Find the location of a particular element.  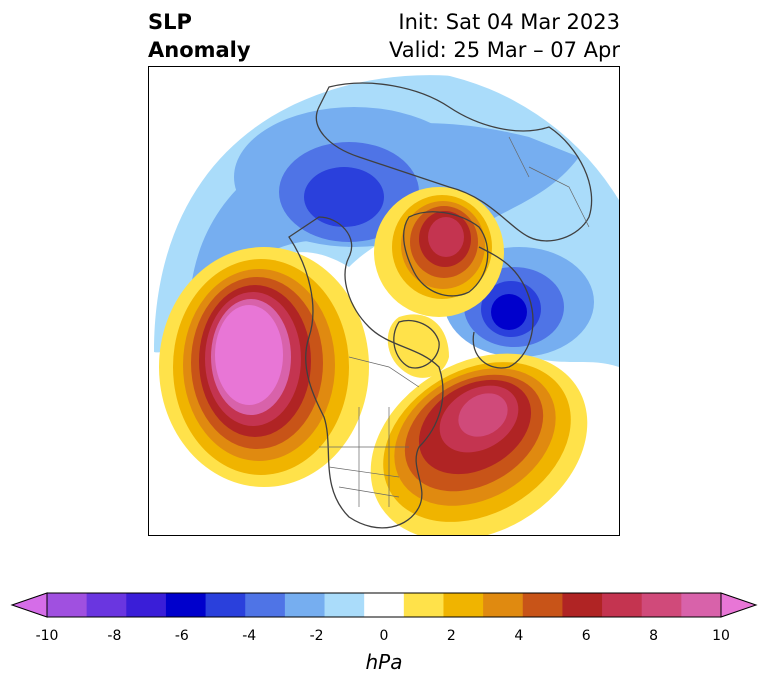

colorbar-tick-label: -2 is located at coordinates (316, 636).